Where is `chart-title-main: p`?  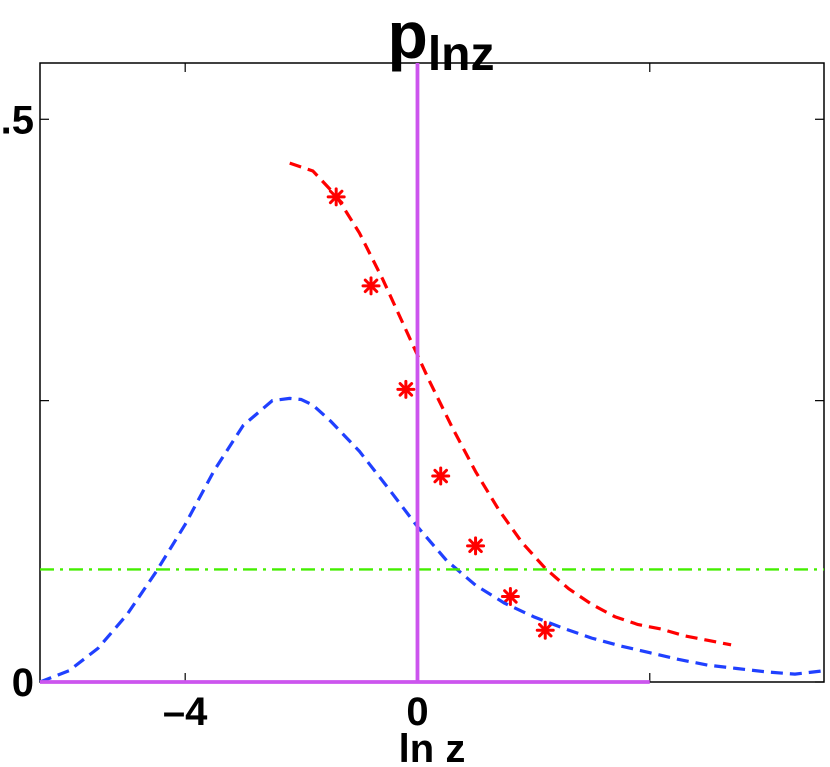 chart-title-main: p is located at coordinates (408, 36).